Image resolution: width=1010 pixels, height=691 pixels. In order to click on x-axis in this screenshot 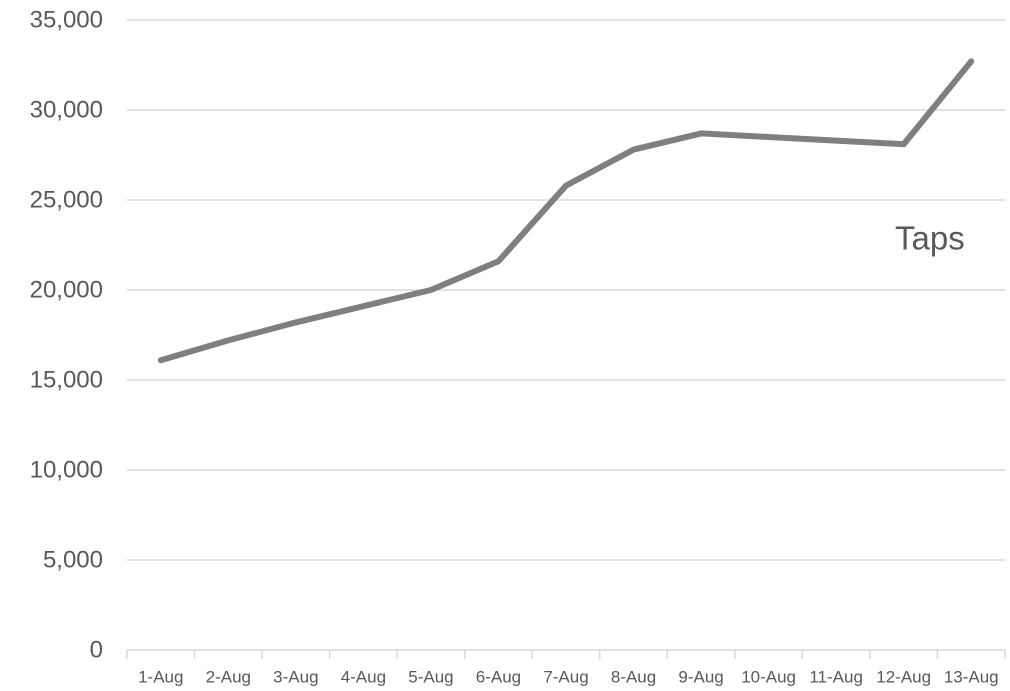, I will do `click(566, 654)`.